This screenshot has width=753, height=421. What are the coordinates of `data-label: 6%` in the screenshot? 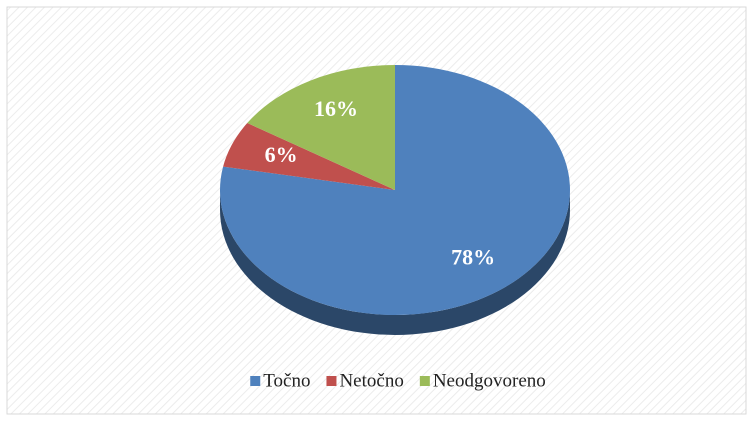 It's located at (281, 154).